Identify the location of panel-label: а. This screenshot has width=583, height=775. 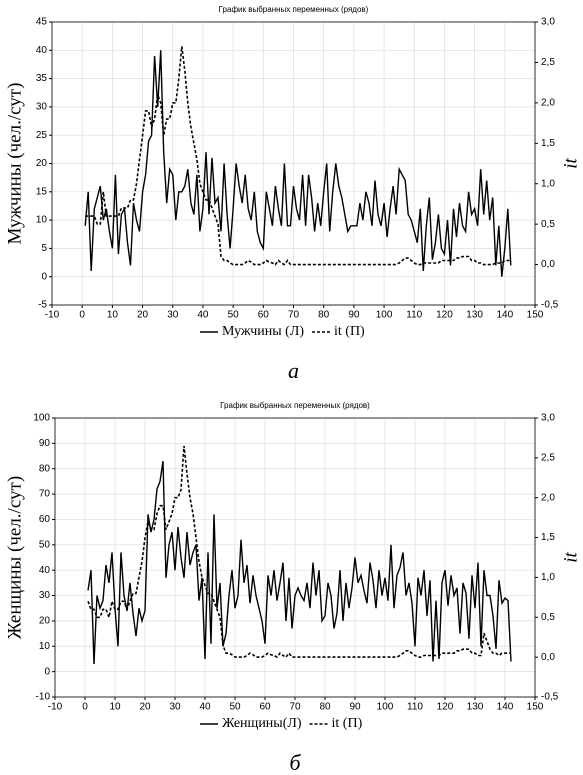
(293, 370).